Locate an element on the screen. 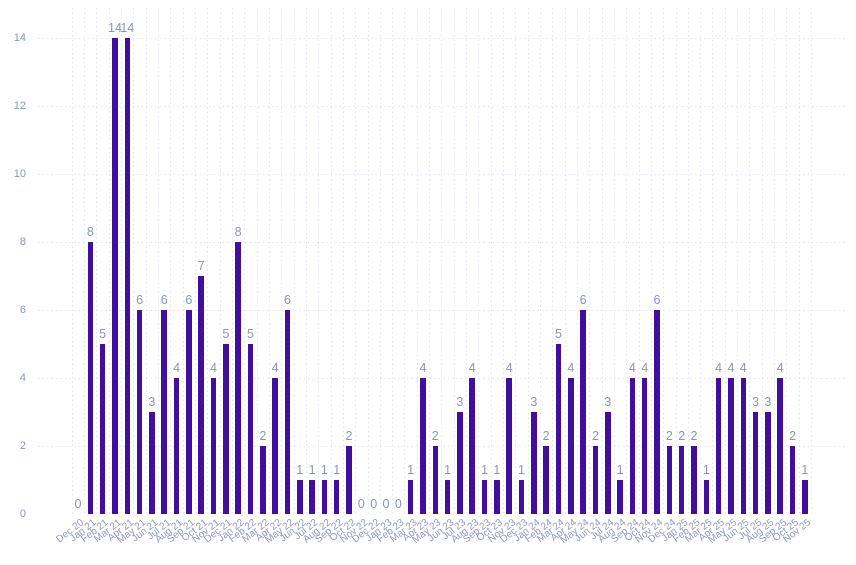  y-axis-tick-label: 12 is located at coordinates (19, 106).